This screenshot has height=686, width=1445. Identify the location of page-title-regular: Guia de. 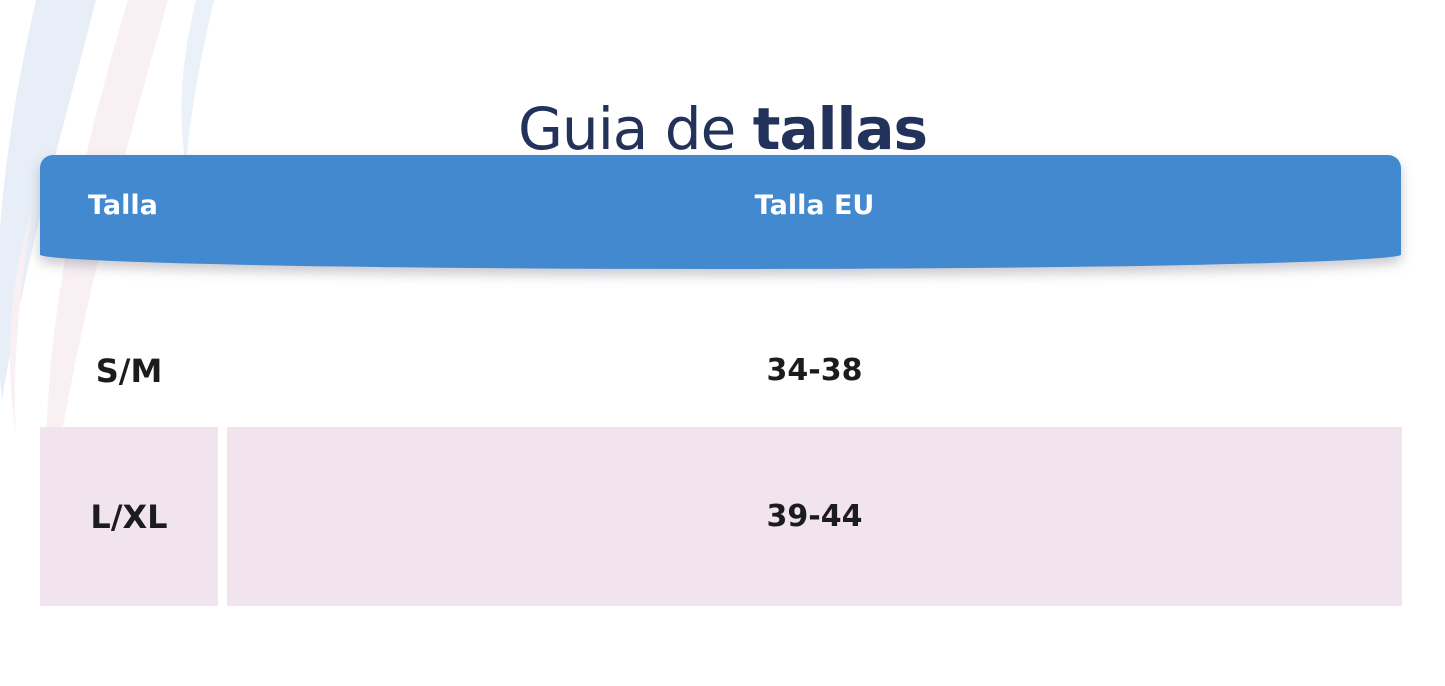
(635, 128).